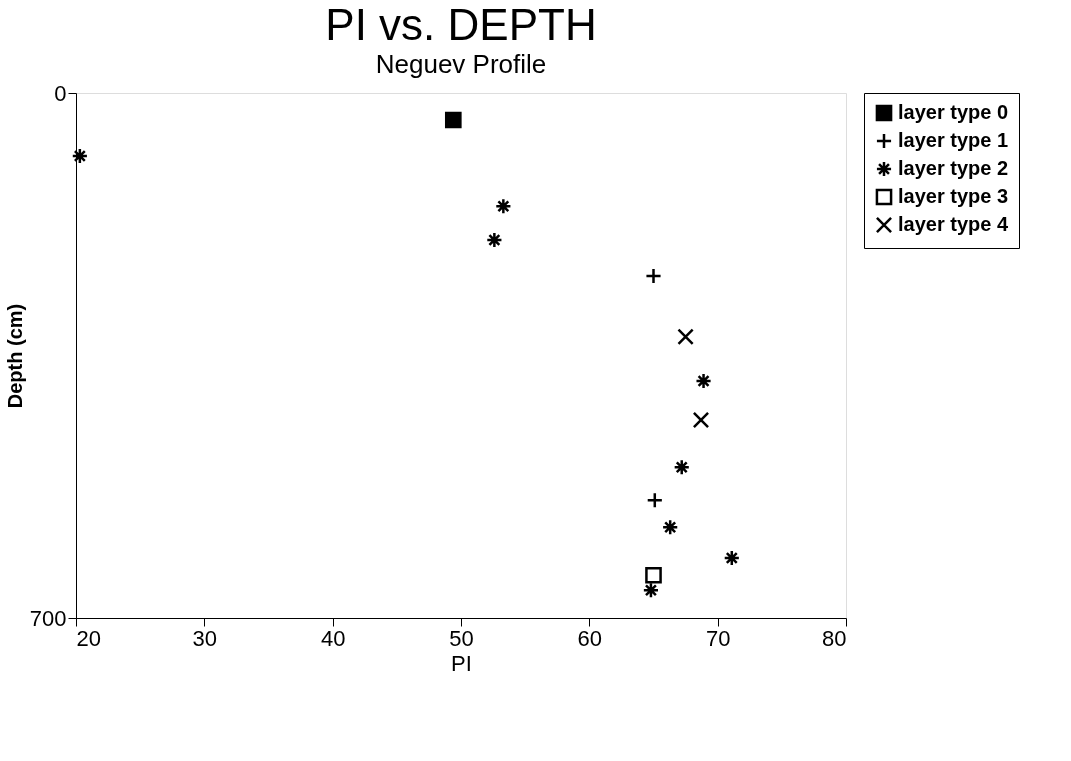  Describe the element at coordinates (718, 638) in the screenshot. I see `x-tick-label: 70` at that location.